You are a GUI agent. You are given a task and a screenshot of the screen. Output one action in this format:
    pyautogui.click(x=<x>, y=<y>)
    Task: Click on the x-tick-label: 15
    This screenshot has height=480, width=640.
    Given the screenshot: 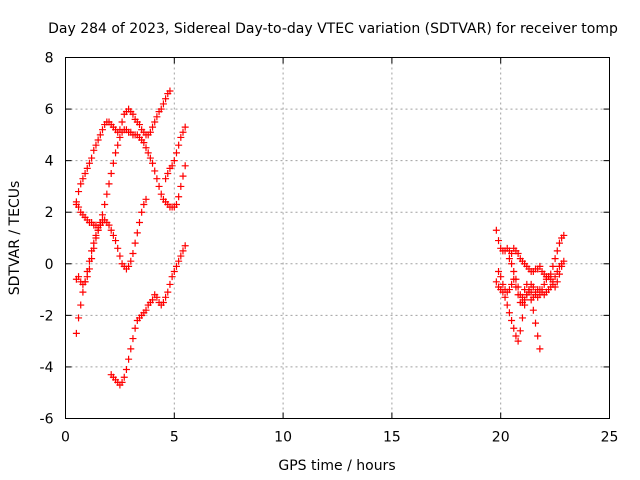 What is the action you would take?
    pyautogui.click(x=392, y=438)
    